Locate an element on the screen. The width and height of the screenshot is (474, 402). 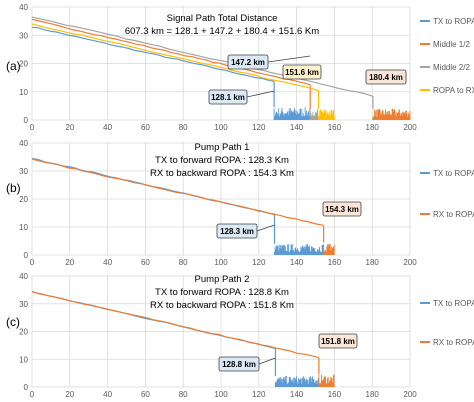
legend-entry: Middle 1/2 is located at coordinates (451, 44).